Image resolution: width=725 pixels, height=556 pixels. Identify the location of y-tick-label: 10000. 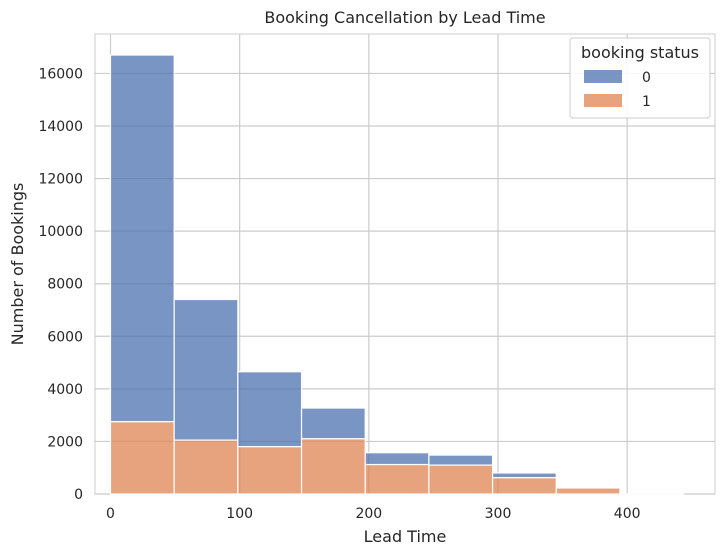
(60, 232).